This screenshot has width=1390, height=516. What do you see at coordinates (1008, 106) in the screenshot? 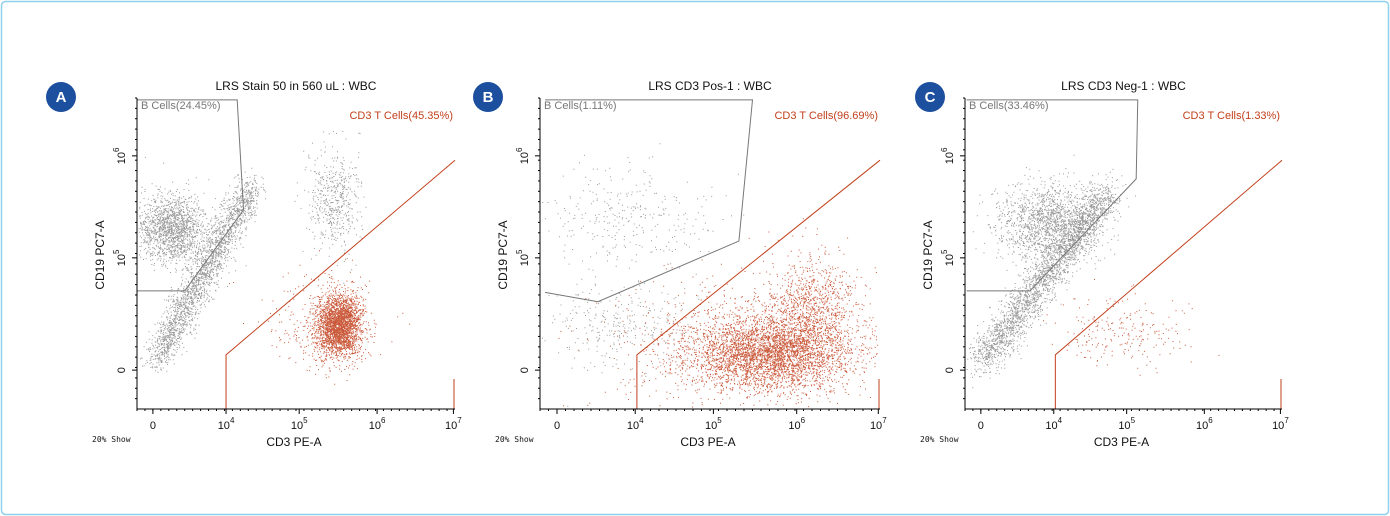
I see `b-cell-gate-label: B Cells(33.46%)` at bounding box center [1008, 106].